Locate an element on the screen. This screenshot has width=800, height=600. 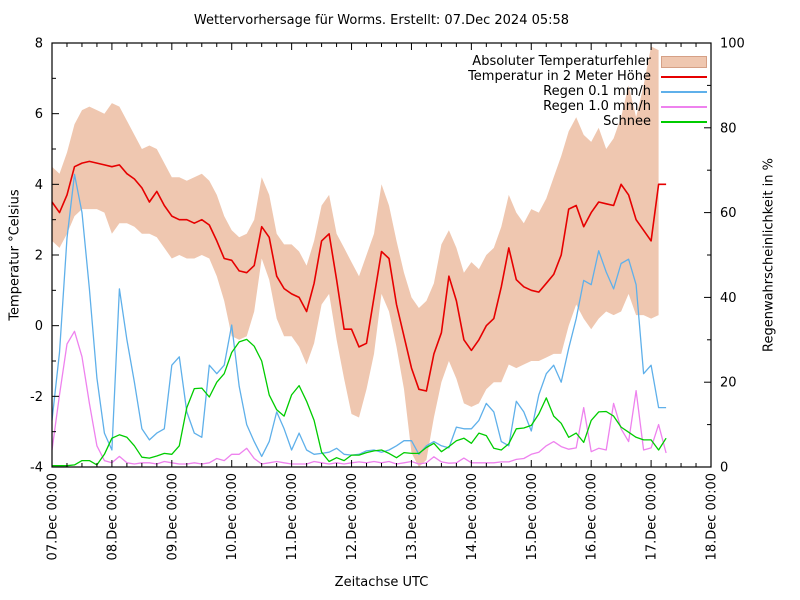
svg-text: 10.Dec 00:00 is located at coordinates (232, 516).